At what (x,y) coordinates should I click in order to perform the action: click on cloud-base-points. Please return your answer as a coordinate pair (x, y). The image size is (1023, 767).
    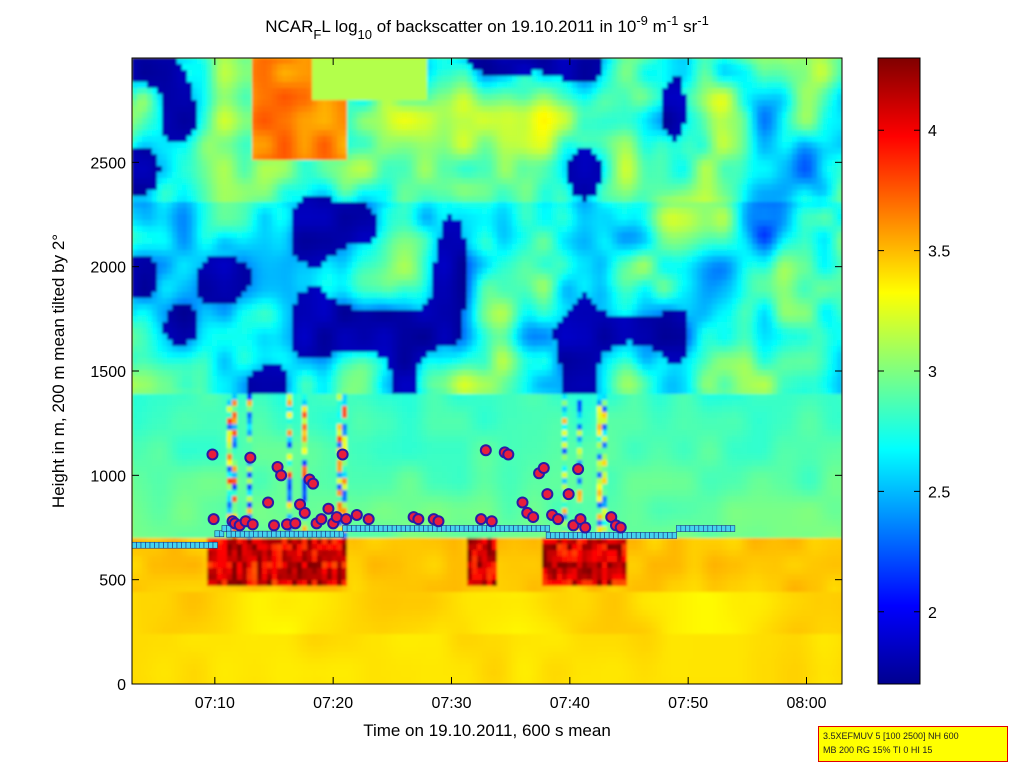
    Looking at the image, I should click on (416, 489).